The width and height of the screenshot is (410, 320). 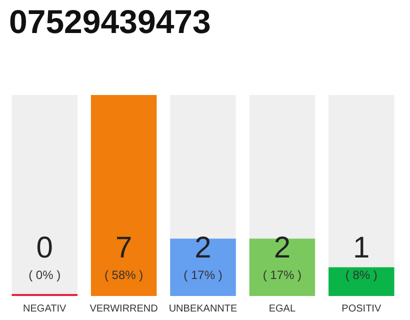 What do you see at coordinates (361, 257) in the screenshot?
I see `data-label: 1 ( 8% )` at bounding box center [361, 257].